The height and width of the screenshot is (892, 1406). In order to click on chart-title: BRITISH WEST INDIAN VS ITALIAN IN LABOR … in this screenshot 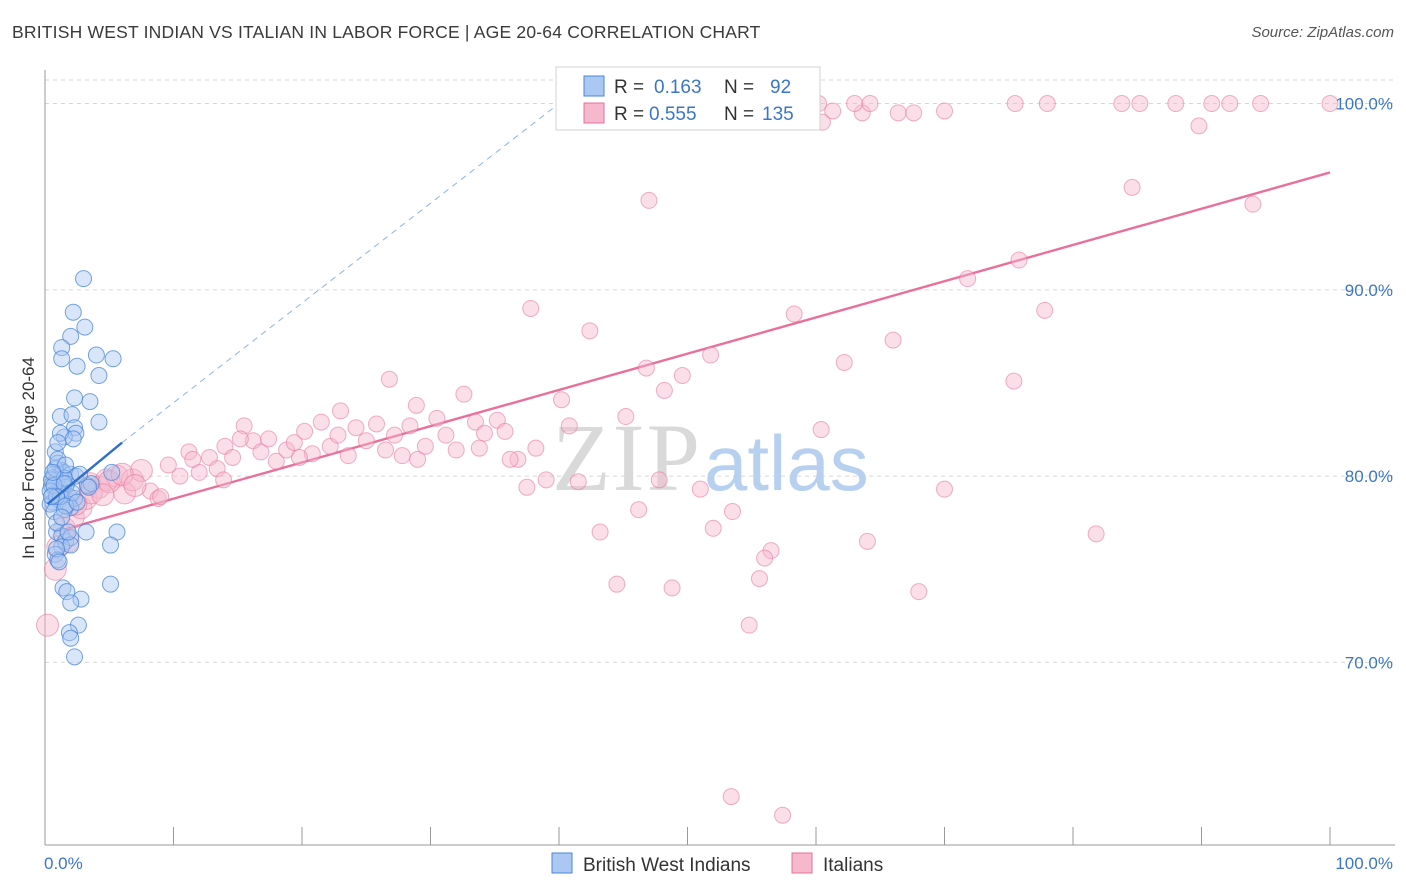, I will do `click(386, 32)`.